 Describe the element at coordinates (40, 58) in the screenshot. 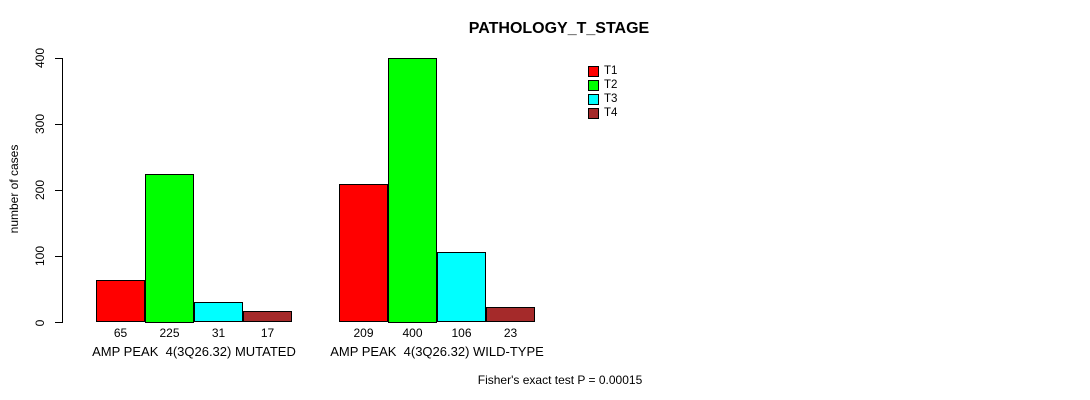

I see `y-tick-label: 400` at that location.